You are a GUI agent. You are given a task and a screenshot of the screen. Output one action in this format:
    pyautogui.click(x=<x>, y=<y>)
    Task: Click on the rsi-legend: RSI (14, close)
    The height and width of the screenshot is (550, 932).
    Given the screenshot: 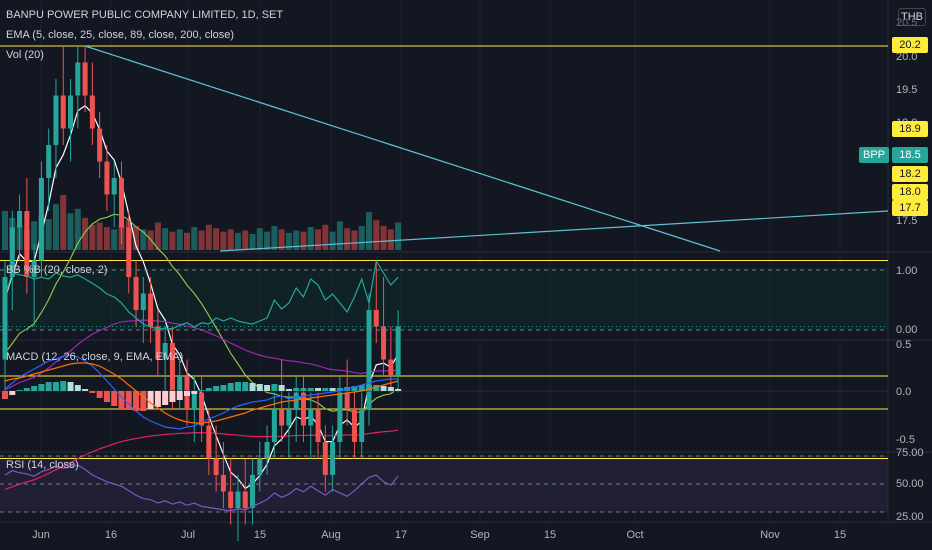 What is the action you would take?
    pyautogui.click(x=42, y=465)
    